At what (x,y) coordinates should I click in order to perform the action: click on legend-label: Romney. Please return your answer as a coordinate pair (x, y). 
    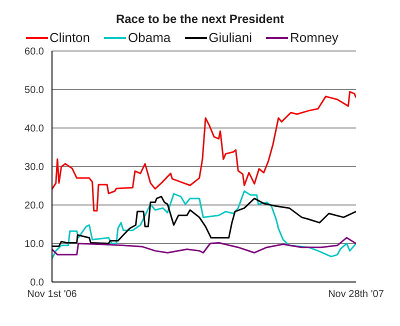
    Looking at the image, I should click on (313, 37).